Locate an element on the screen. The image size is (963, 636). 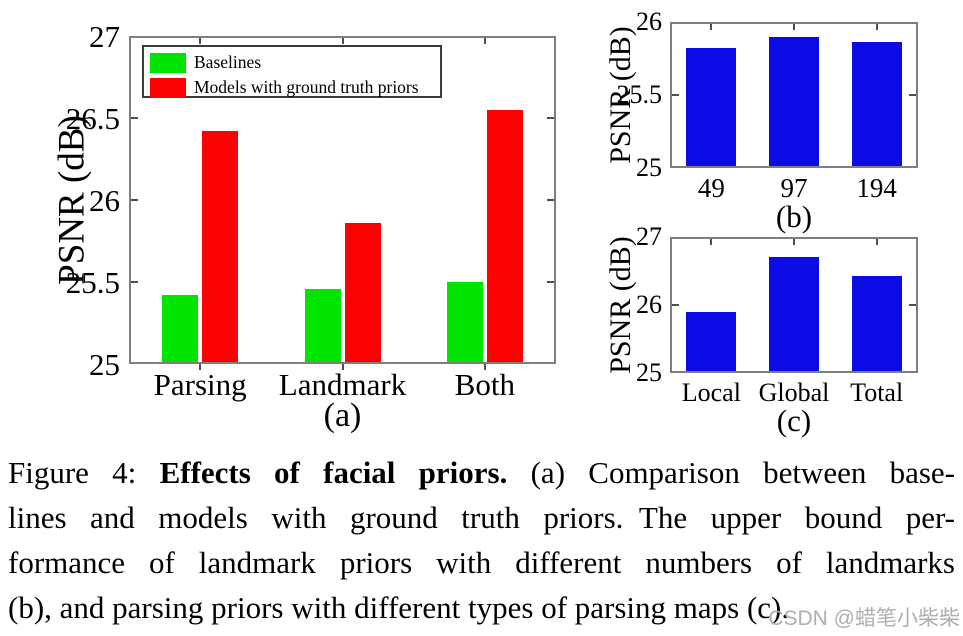
legend-row-0: Baselines is located at coordinates (205, 62).